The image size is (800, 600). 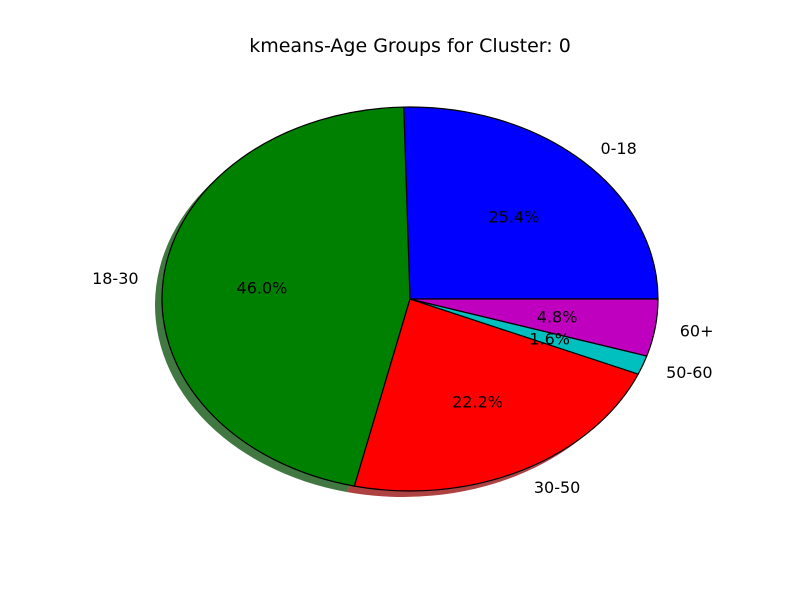 What do you see at coordinates (115, 278) in the screenshot?
I see `slice-label-18-30: 18-30` at bounding box center [115, 278].